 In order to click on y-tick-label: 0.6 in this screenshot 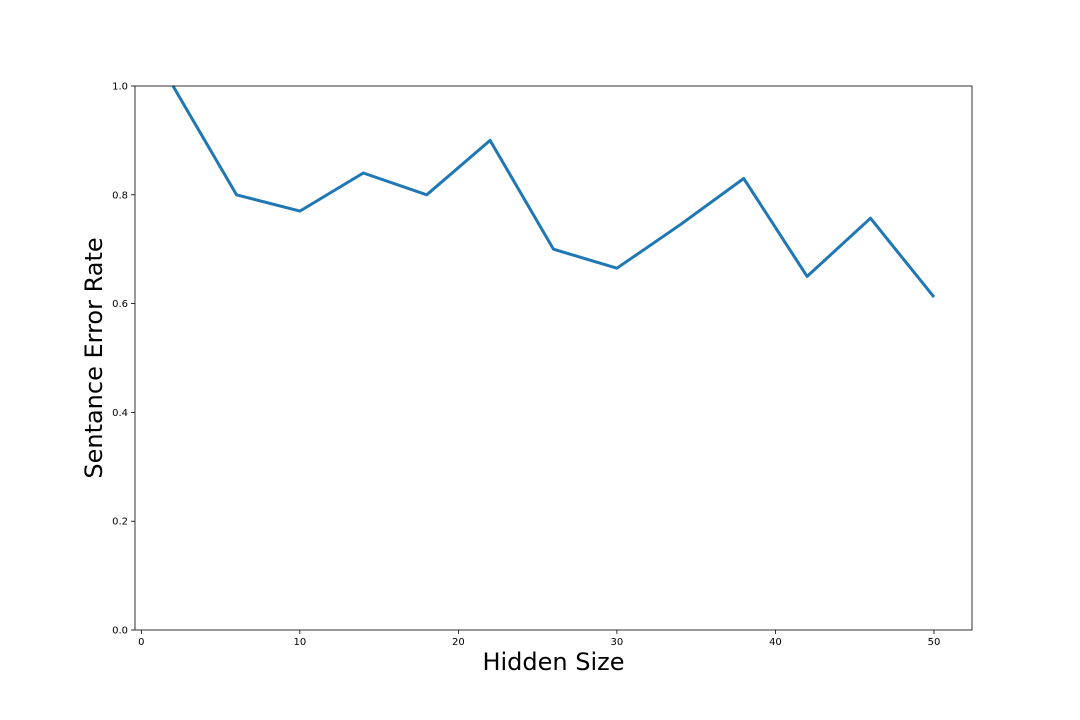, I will do `click(120, 304)`.